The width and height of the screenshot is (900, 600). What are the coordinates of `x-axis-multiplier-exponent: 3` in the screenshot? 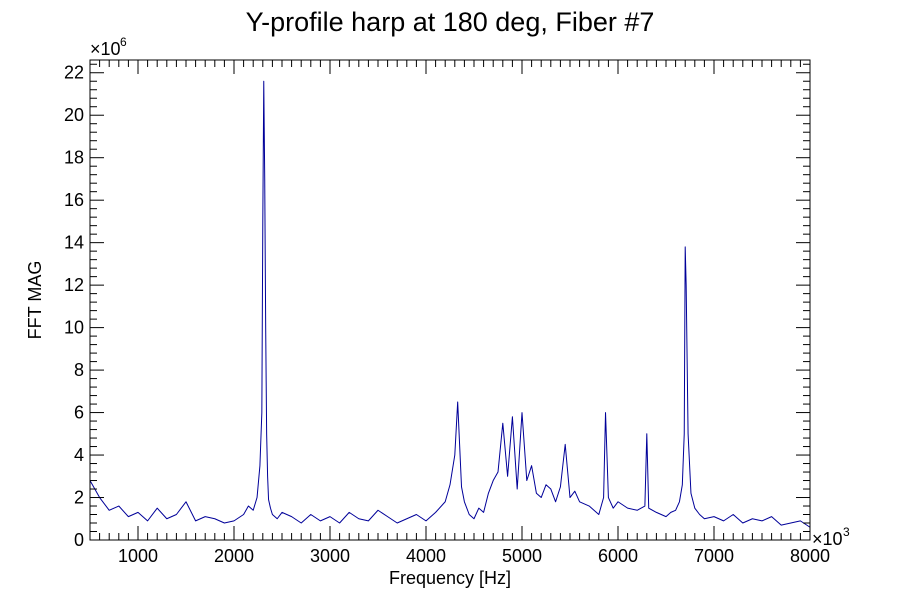 It's located at (846, 532).